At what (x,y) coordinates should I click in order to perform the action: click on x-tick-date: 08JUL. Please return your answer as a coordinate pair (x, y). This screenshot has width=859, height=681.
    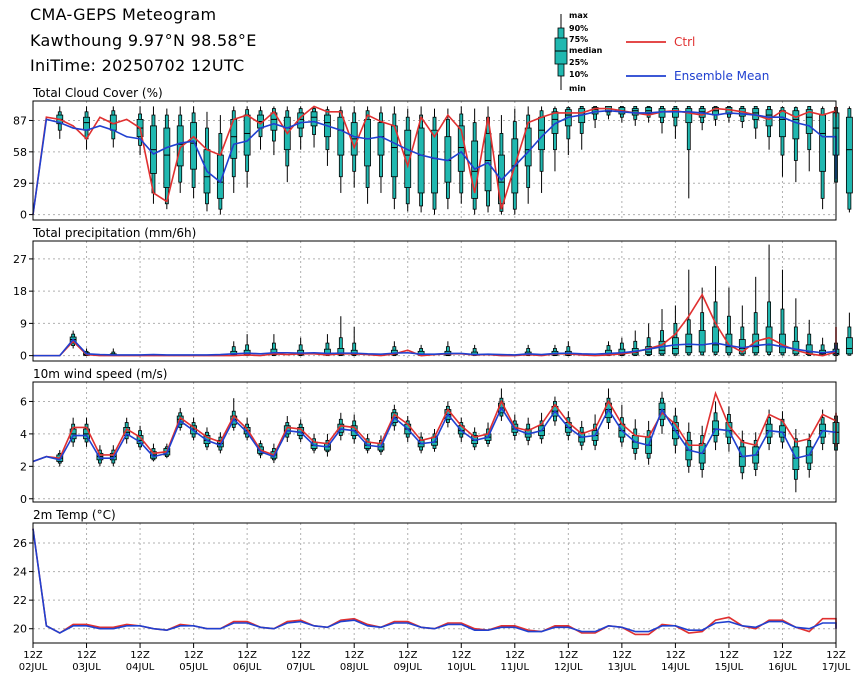
    Looking at the image, I should click on (354, 667).